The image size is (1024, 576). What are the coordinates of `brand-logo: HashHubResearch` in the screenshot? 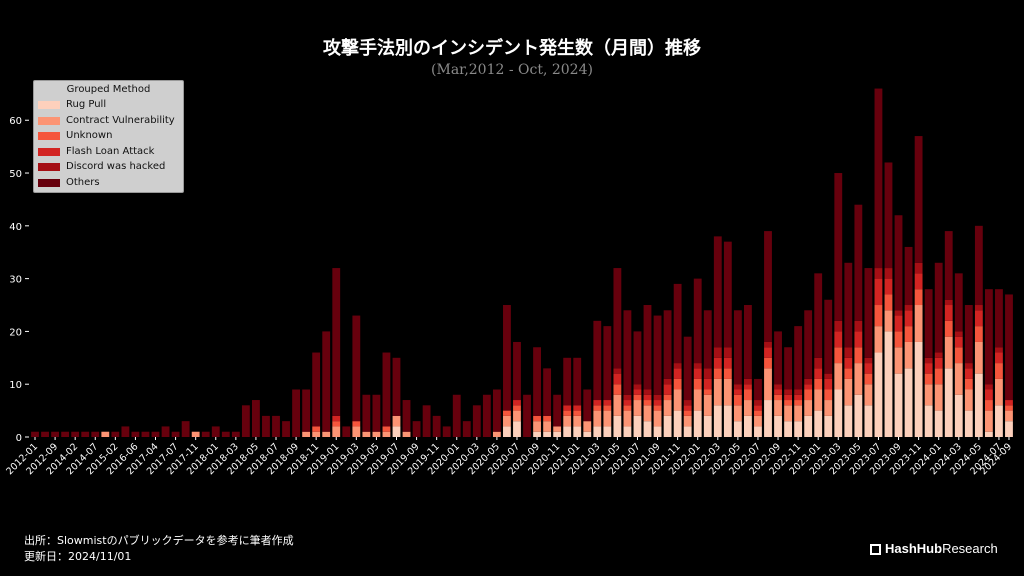 It's located at (934, 548).